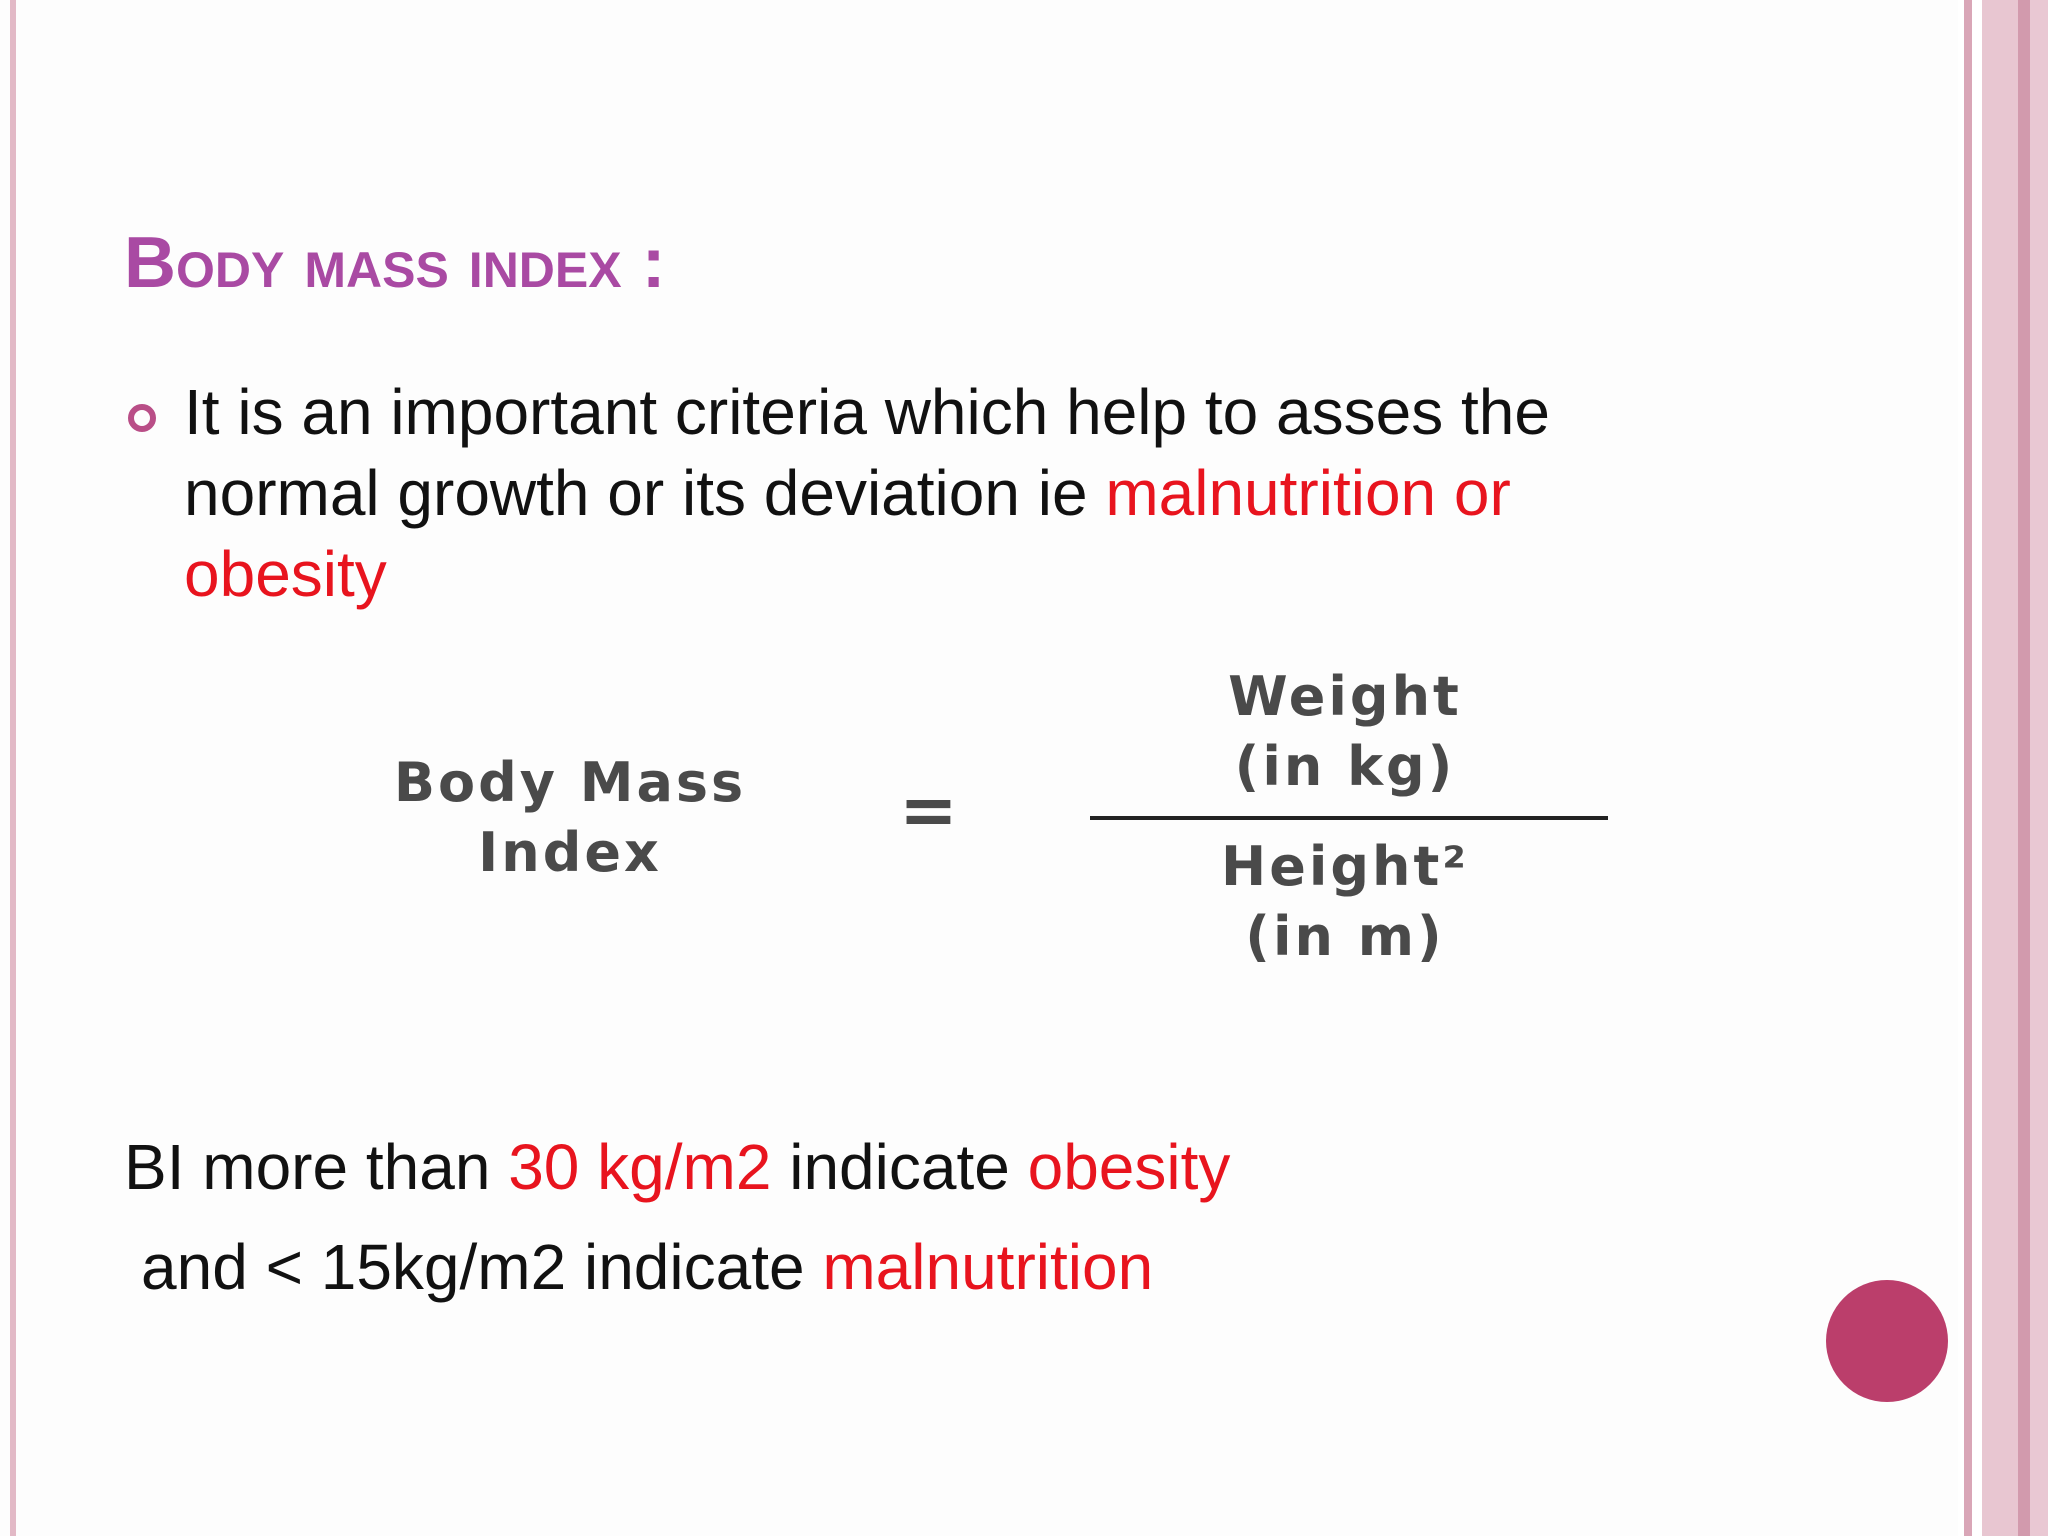 This screenshot has height=1536, width=2048. I want to click on bullet-icon, so click(142, 418).